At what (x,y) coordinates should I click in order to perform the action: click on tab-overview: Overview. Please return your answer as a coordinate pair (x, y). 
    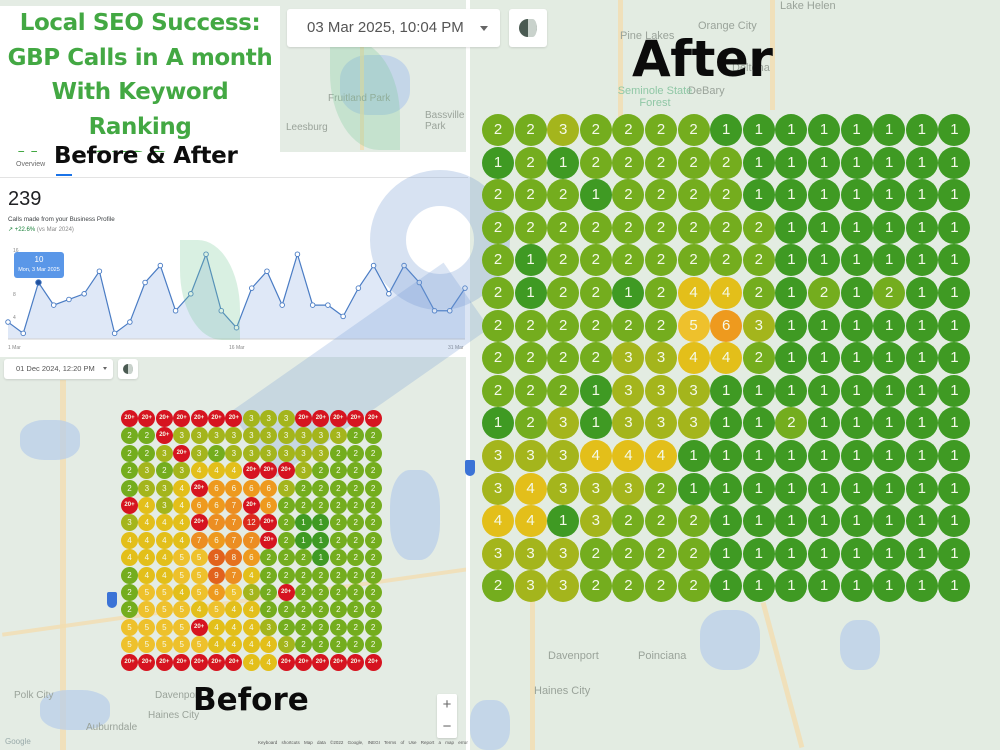
    Looking at the image, I should click on (31, 164).